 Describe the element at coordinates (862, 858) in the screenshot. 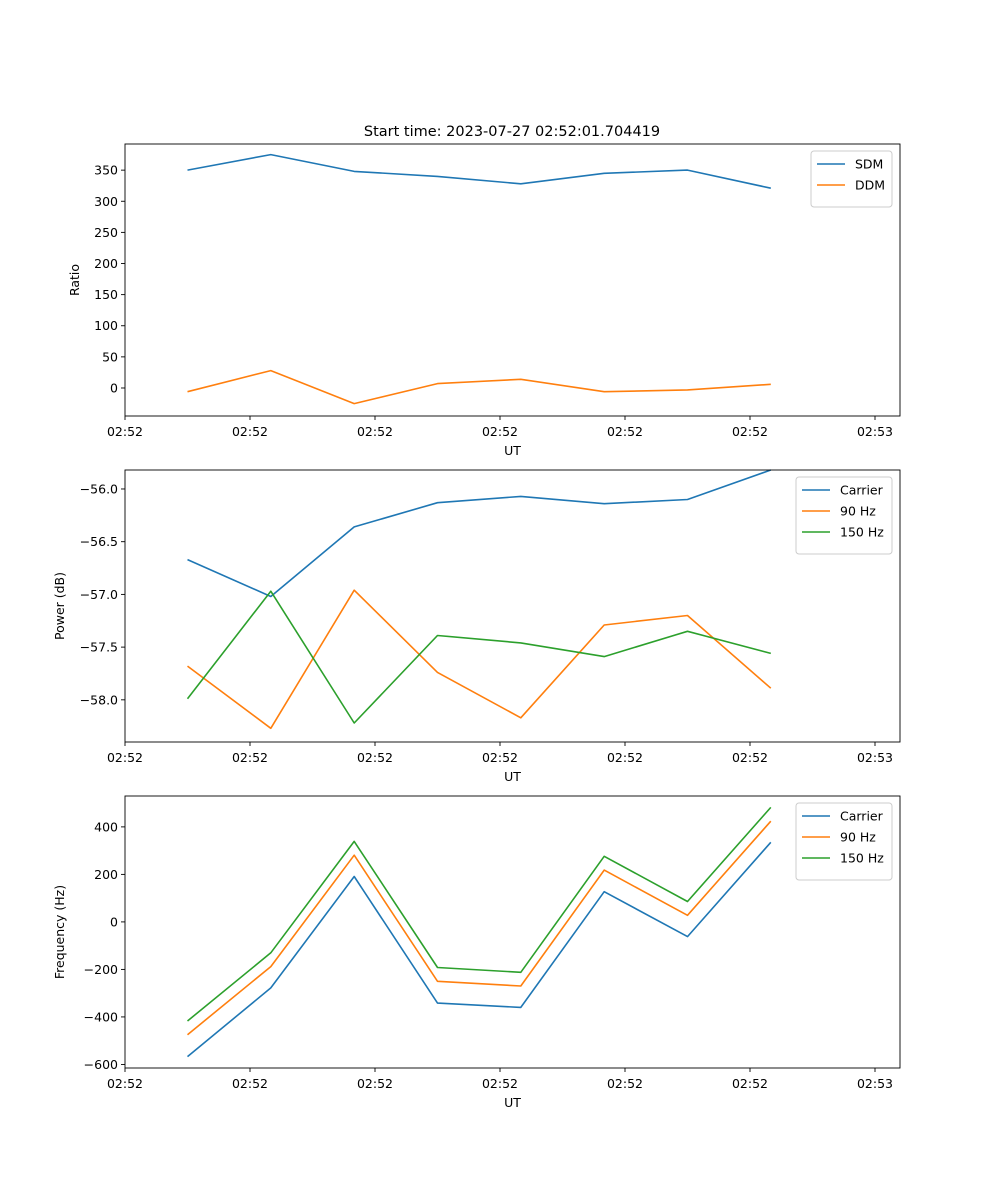

I see `frequency-legend-label-150-hz: 150 Hz` at that location.